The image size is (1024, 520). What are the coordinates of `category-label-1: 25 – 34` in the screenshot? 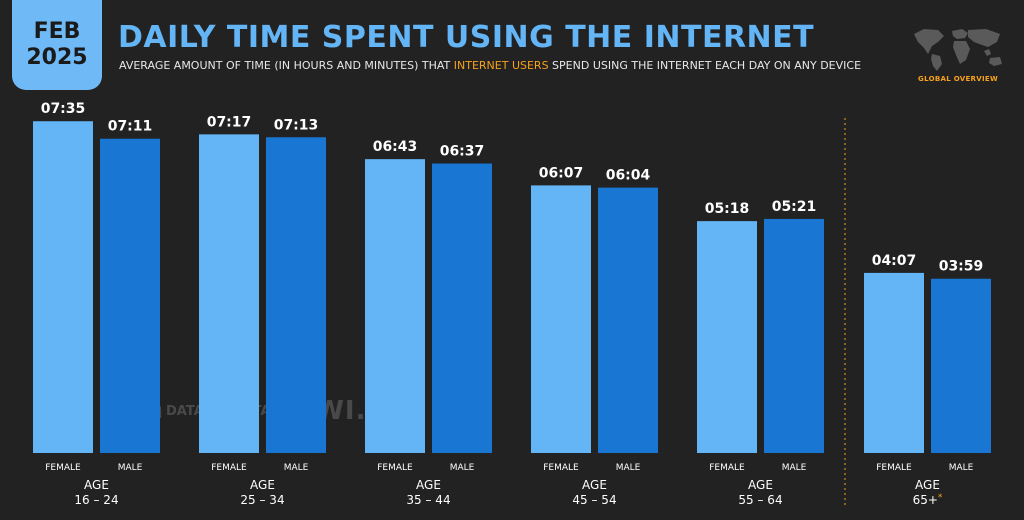 It's located at (262, 500).